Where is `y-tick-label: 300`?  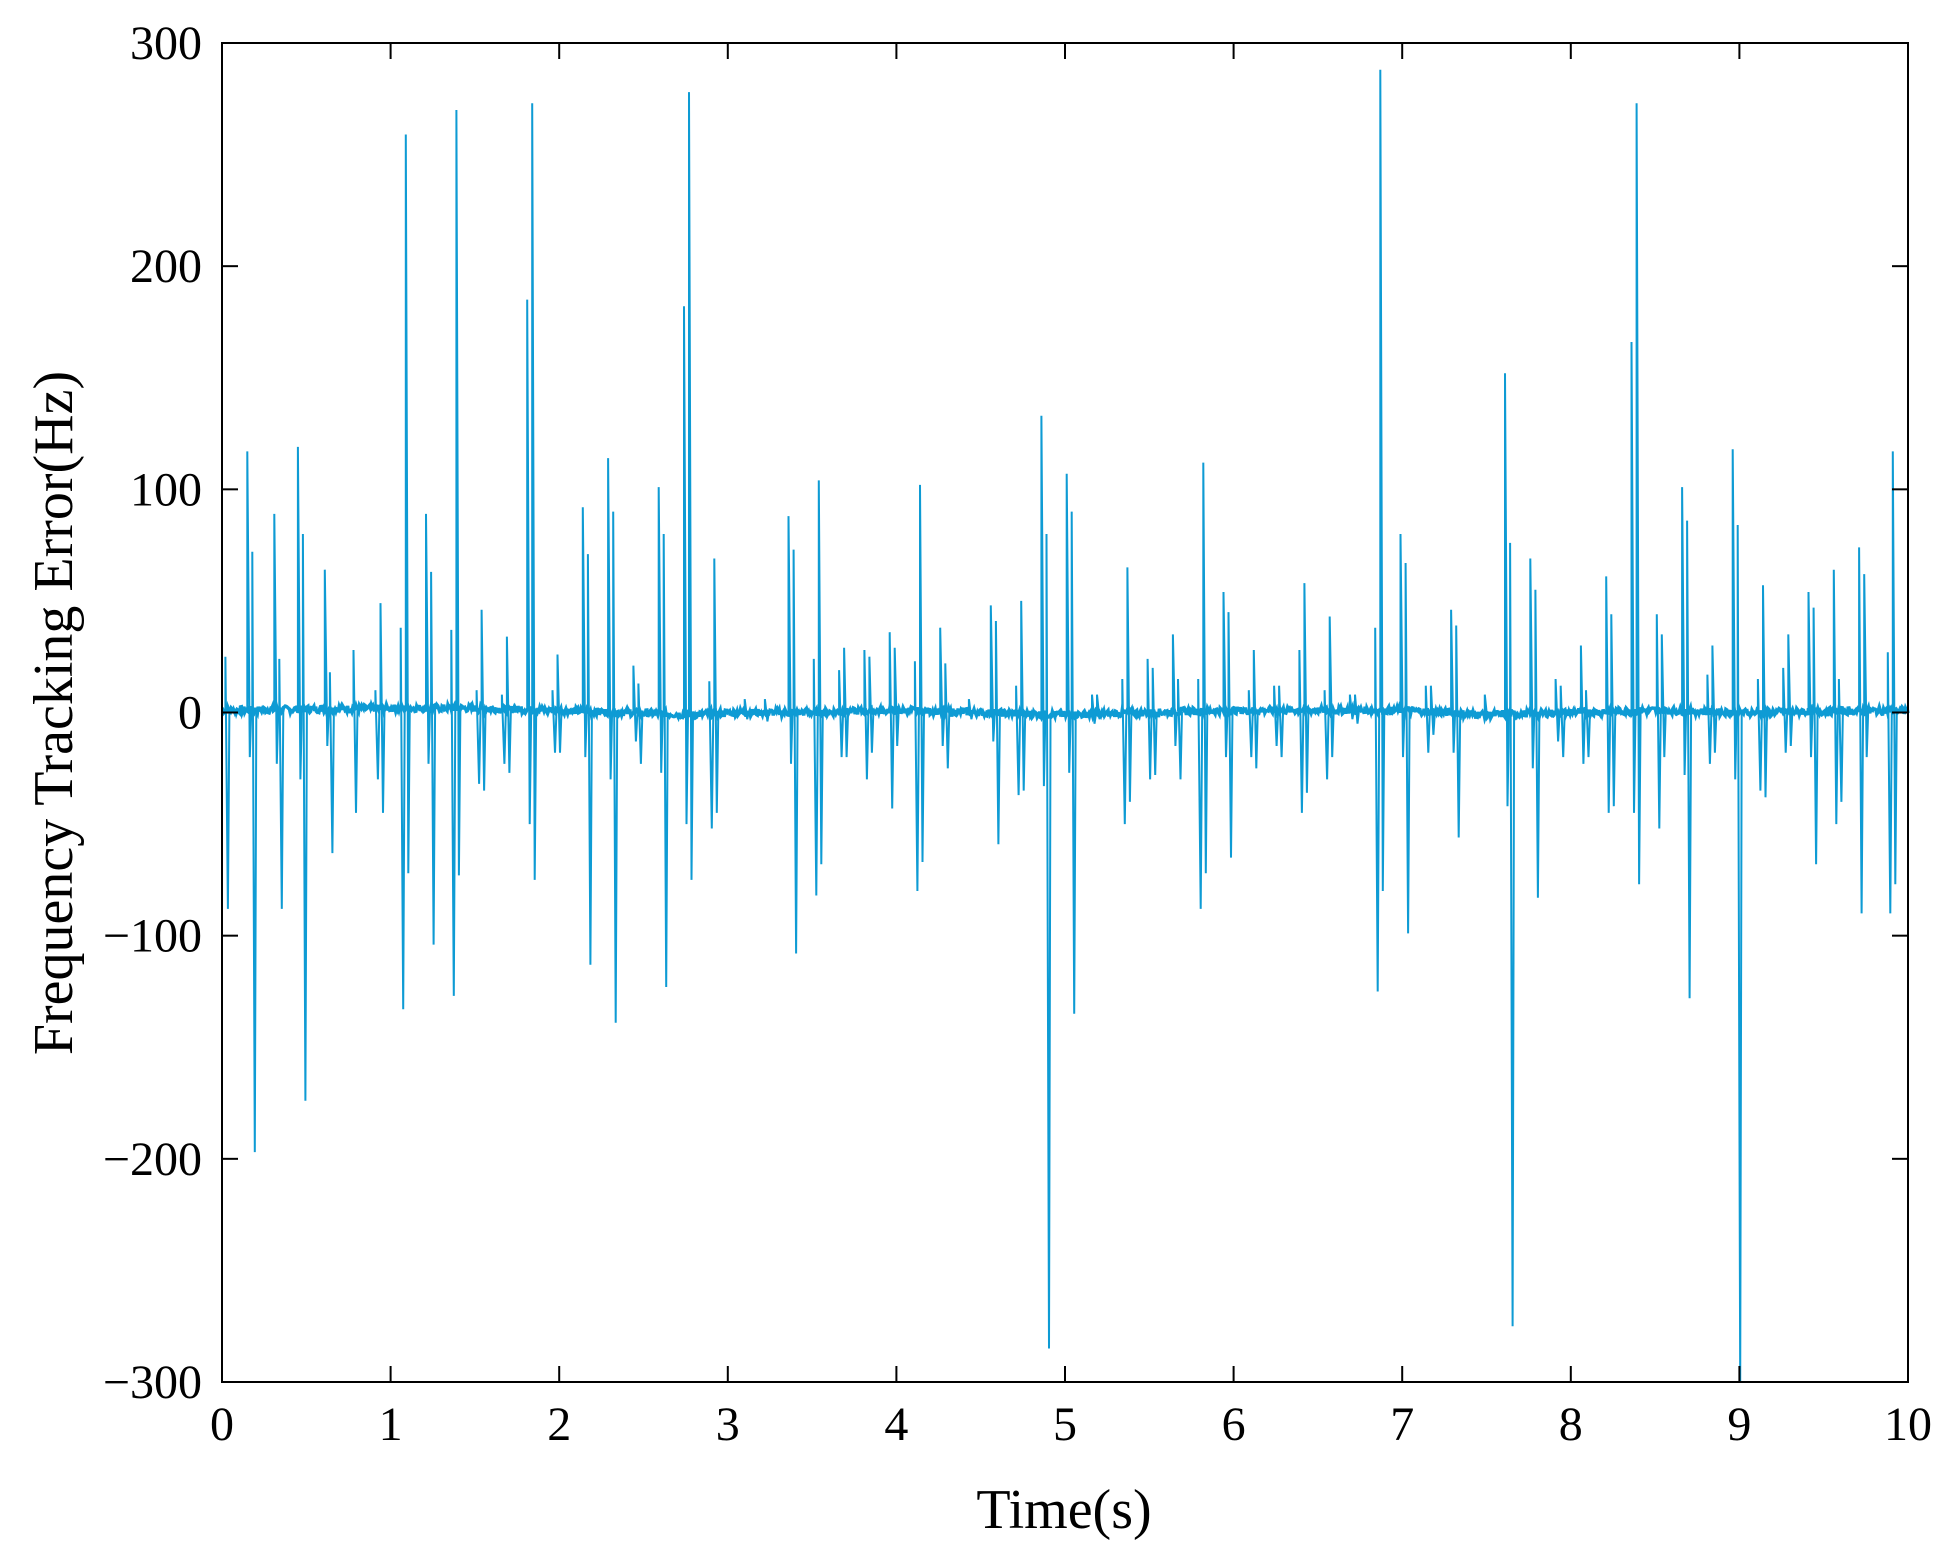
y-tick-label: 300 is located at coordinates (166, 43).